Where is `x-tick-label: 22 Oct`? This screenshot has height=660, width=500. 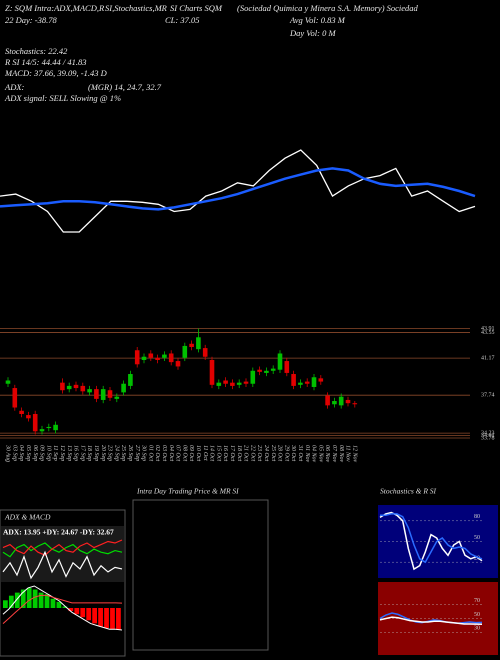 x-tick-label: 22 Oct is located at coordinates (252, 453).